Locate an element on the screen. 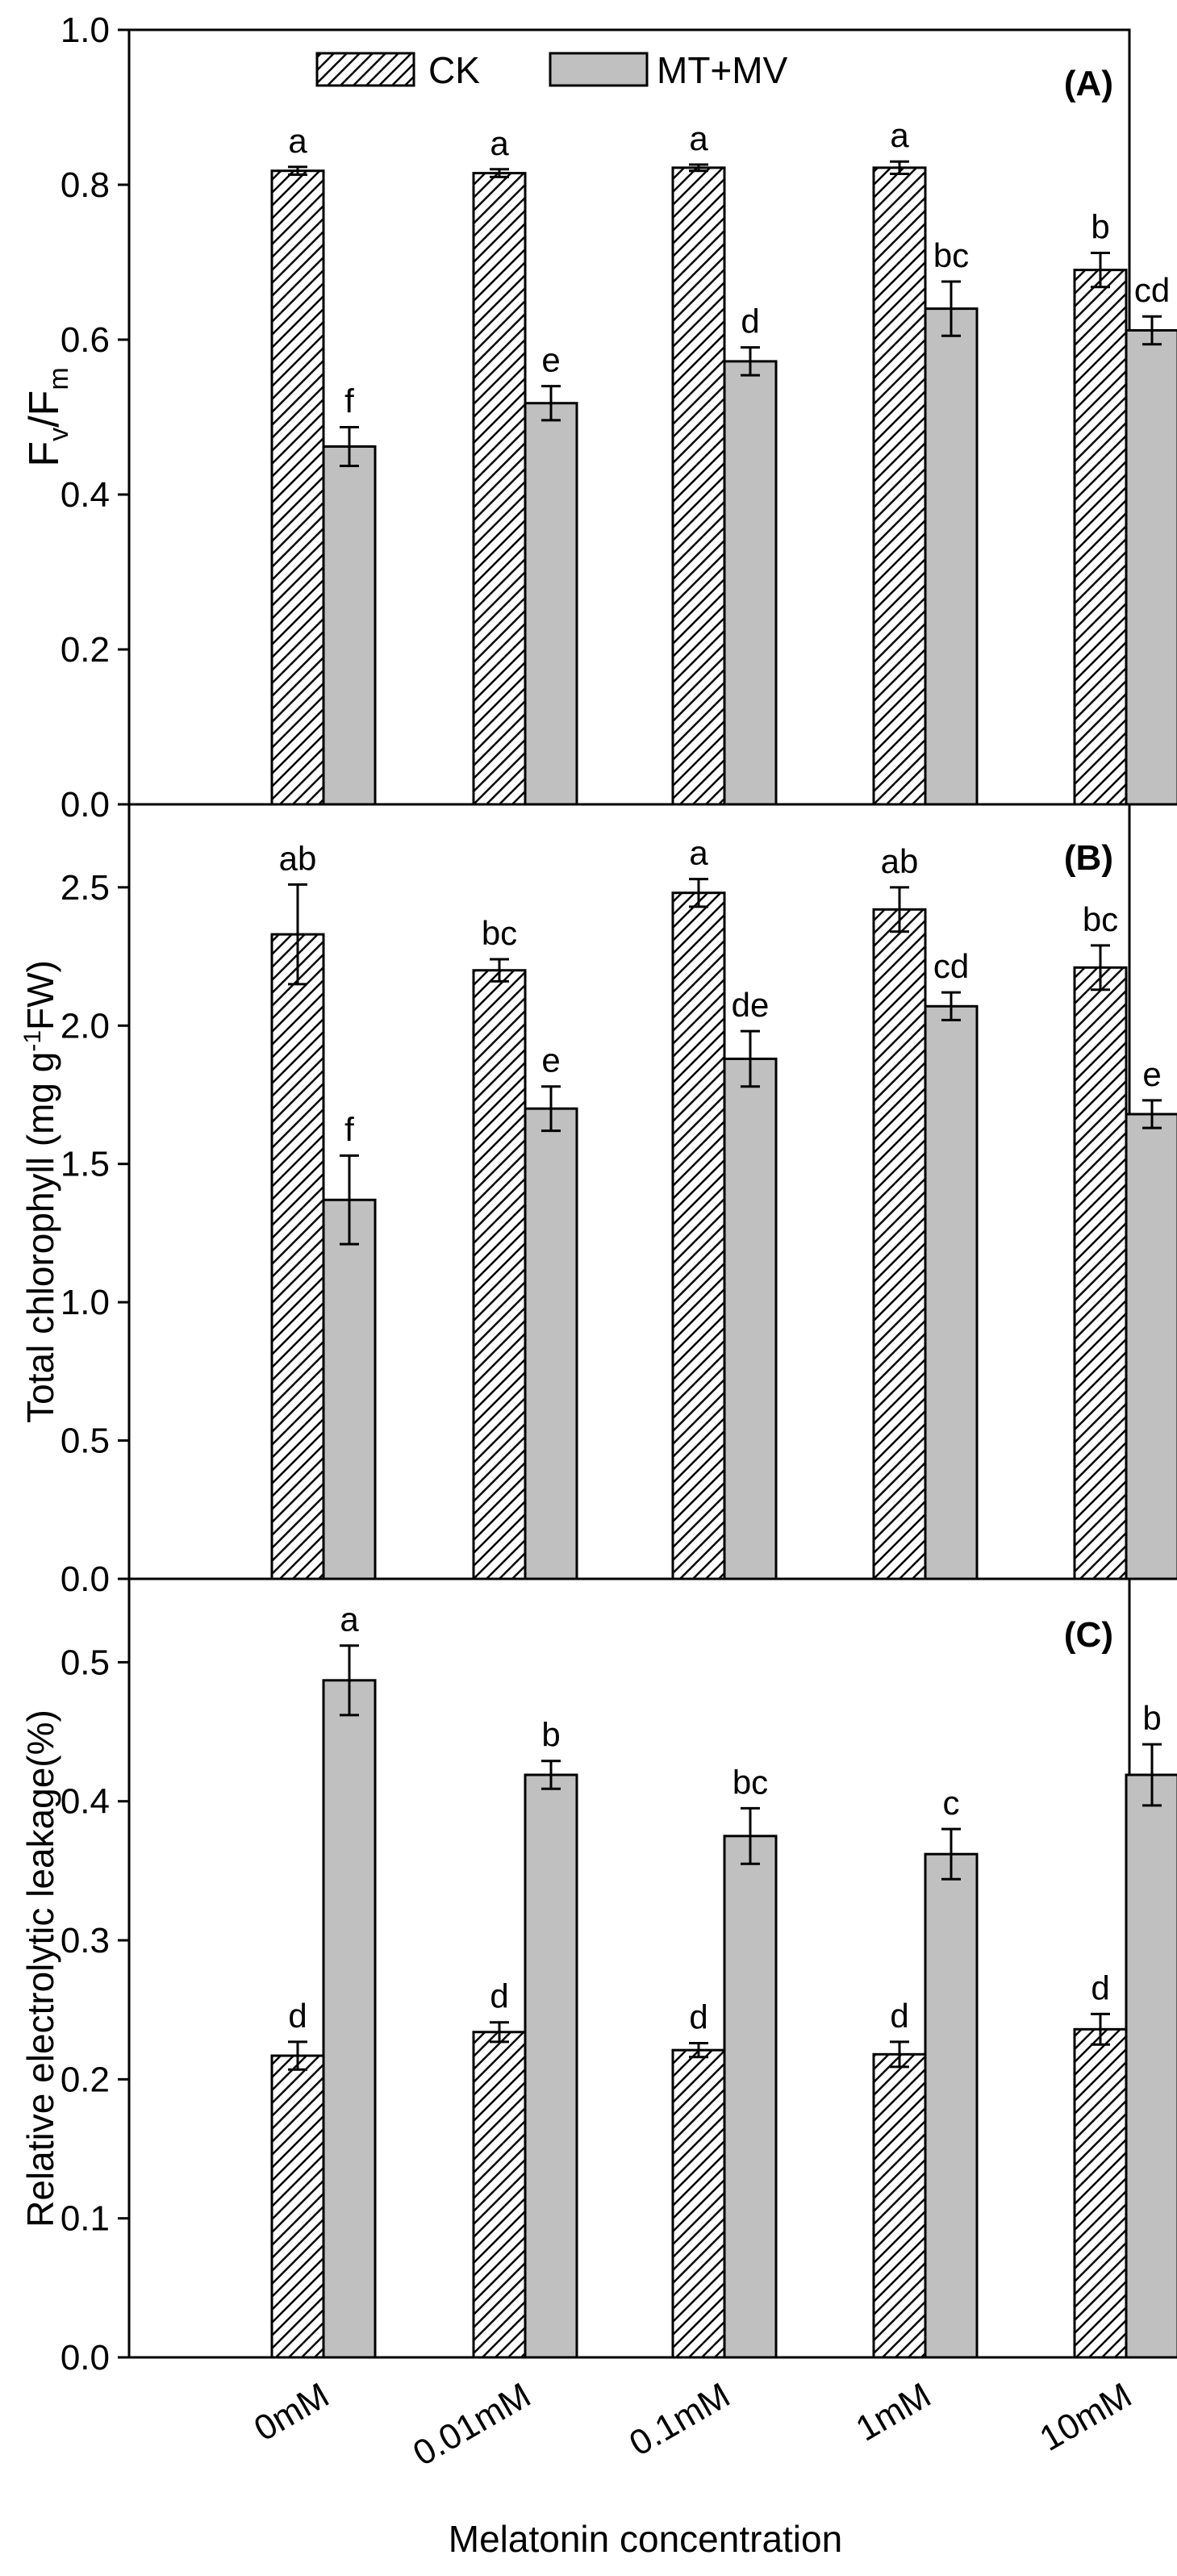 Image resolution: width=1177 pixels, height=2576 pixels. significance-label: c is located at coordinates (951, 1803).